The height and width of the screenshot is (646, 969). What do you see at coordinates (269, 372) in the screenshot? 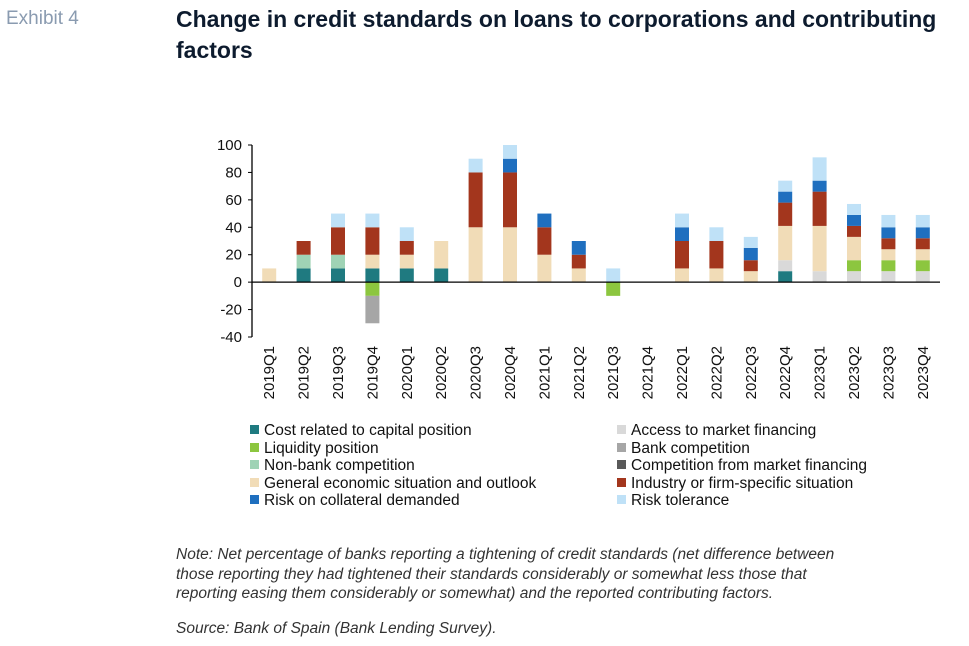
I see `x-tick-label: 2019Q1` at bounding box center [269, 372].